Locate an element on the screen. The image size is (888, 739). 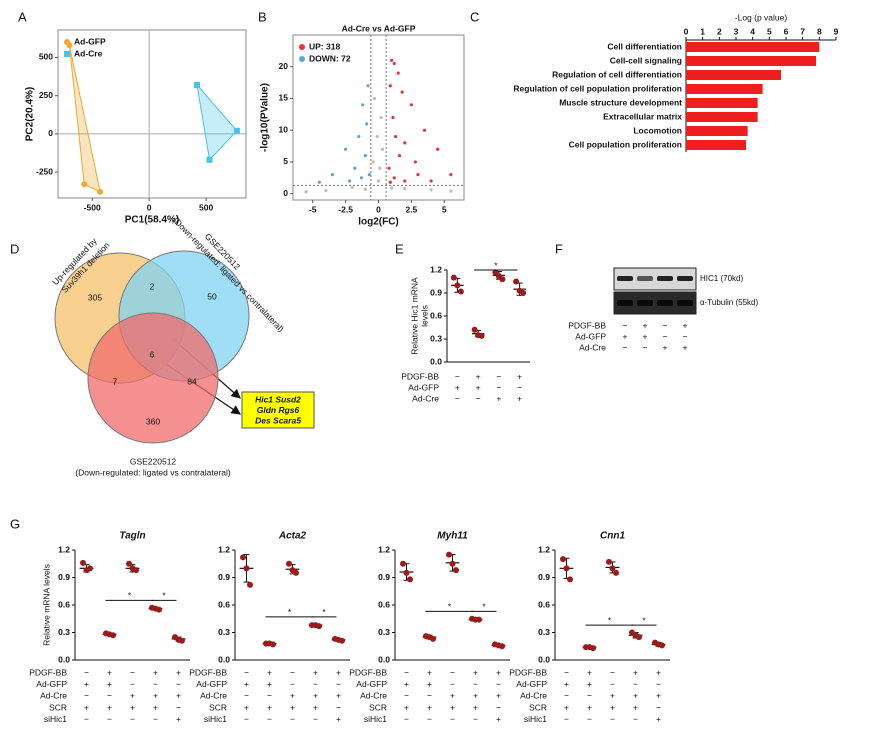
x-tick-label: 5 is located at coordinates (769, 31).